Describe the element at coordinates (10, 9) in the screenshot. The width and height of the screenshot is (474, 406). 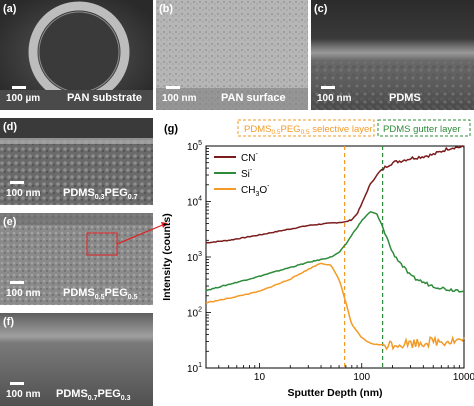
I see `panel-label-a: (a)` at that location.